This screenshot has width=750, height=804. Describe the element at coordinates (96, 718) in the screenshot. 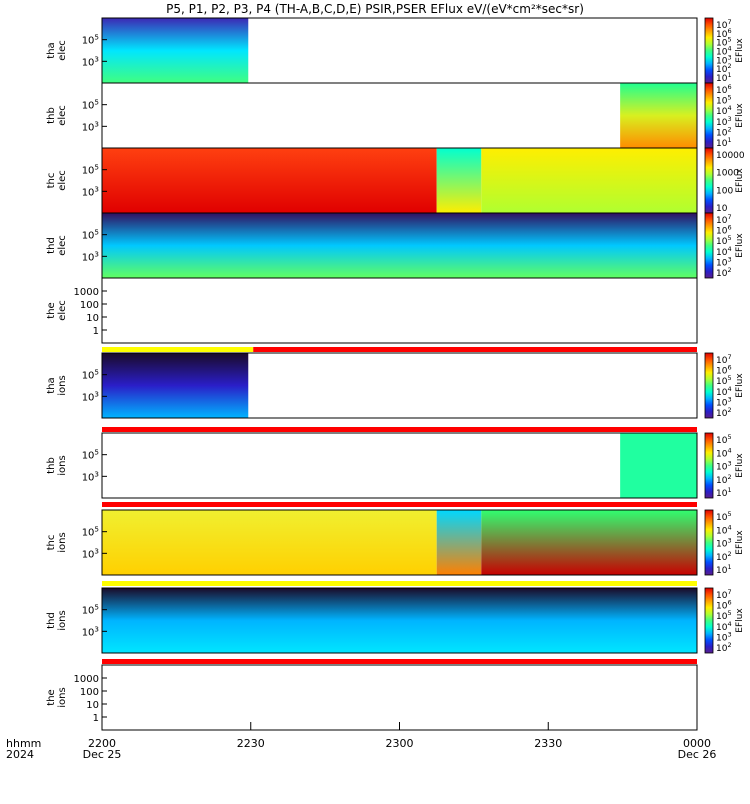

I see `y-tick-label: 1` at that location.